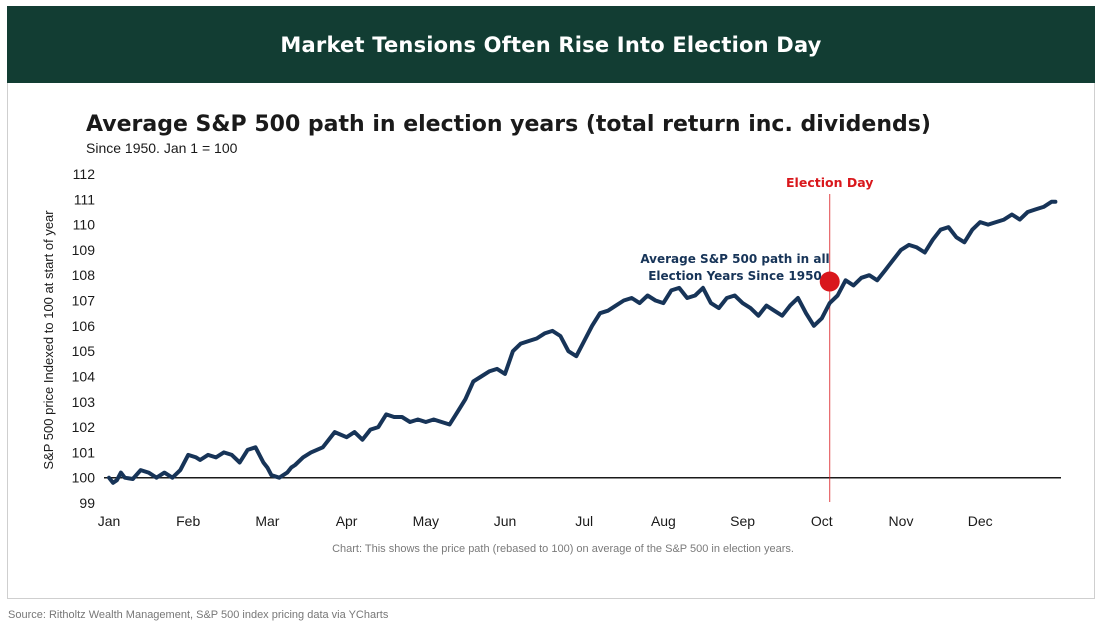  What do you see at coordinates (84, 250) in the screenshot?
I see `y-tick-label: 109` at bounding box center [84, 250].